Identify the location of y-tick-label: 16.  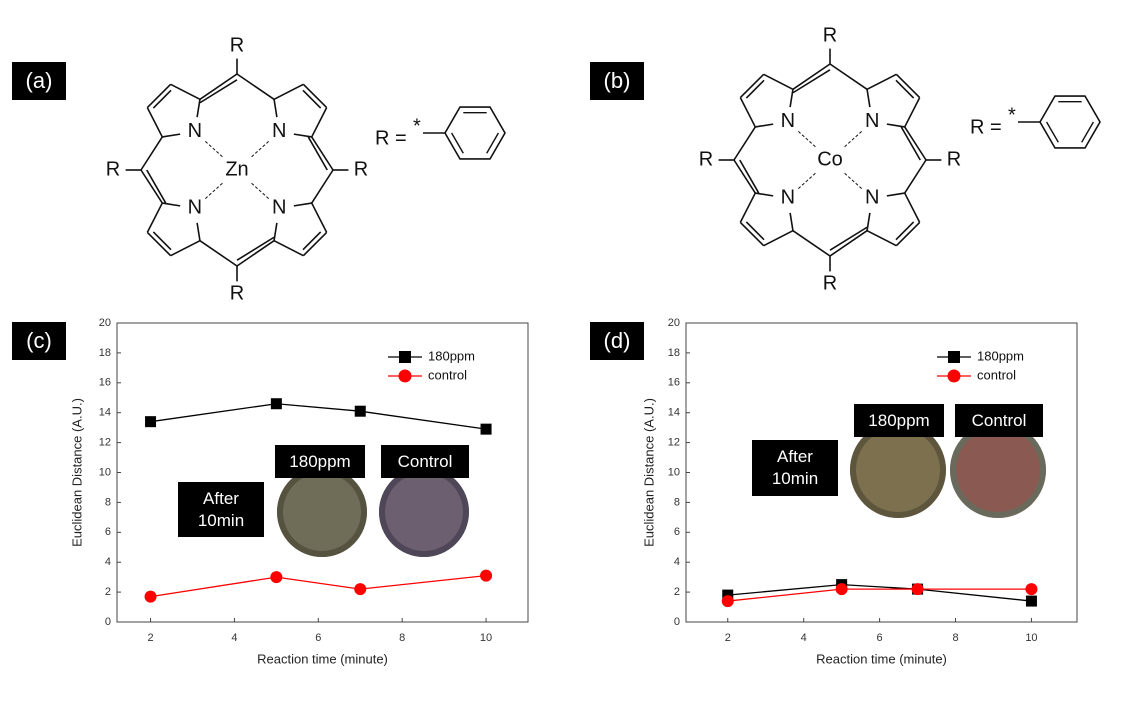
(105, 383).